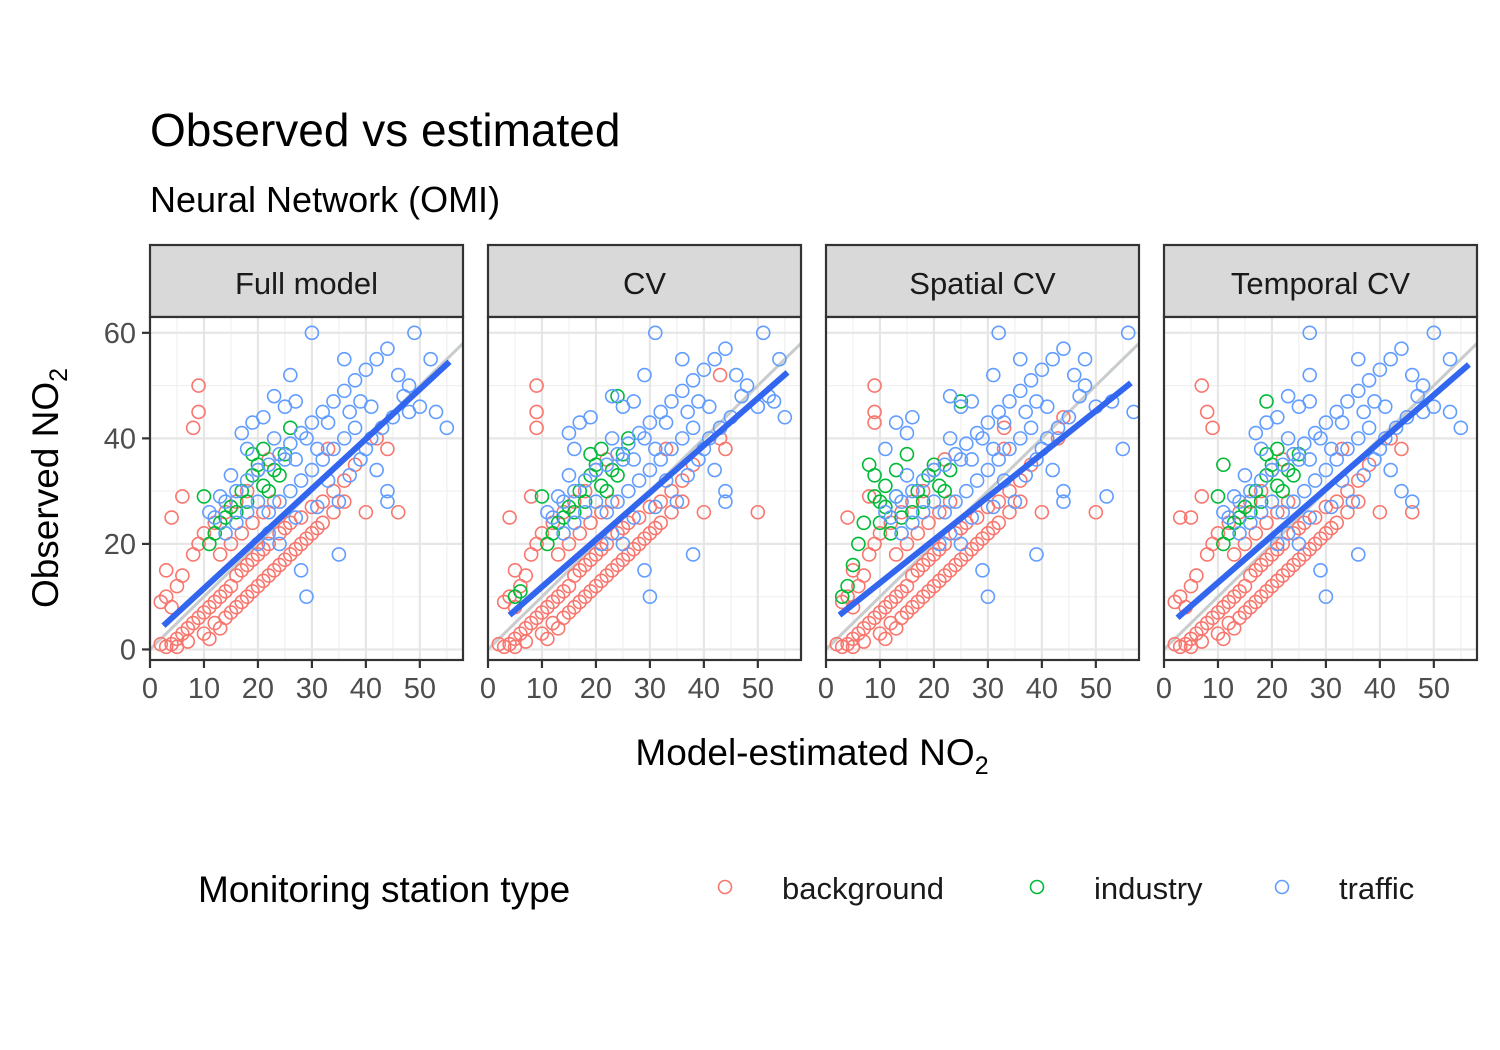 Image resolution: width=1500 pixels, height=1050 pixels. Describe the element at coordinates (258, 689) in the screenshot. I see `x-tick-label: 20` at that location.